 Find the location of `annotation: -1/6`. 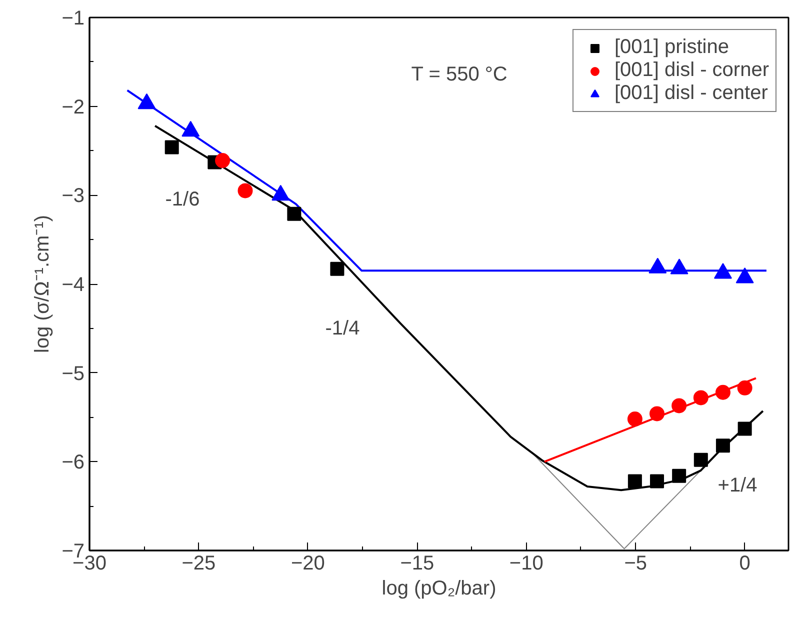

annotation: -1/6 is located at coordinates (182, 199).